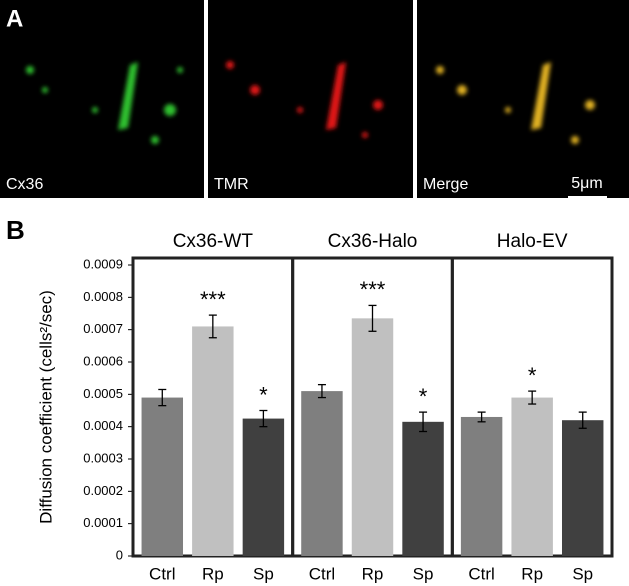 This screenshot has width=629, height=586. I want to click on y-tick-label: 0, so click(119, 554).